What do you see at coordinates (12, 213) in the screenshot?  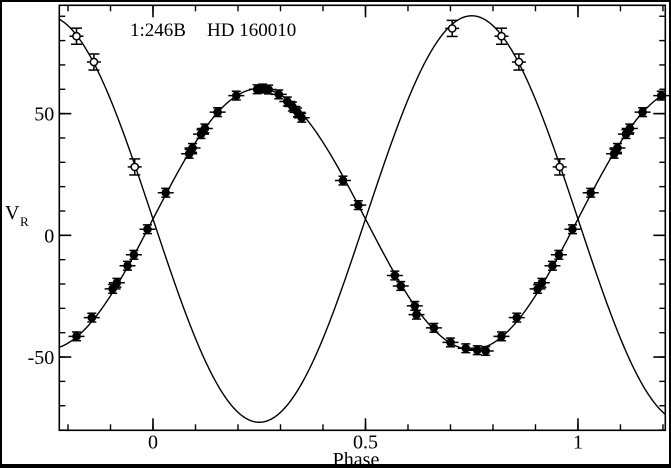 I see `y-axis-label: V` at bounding box center [12, 213].